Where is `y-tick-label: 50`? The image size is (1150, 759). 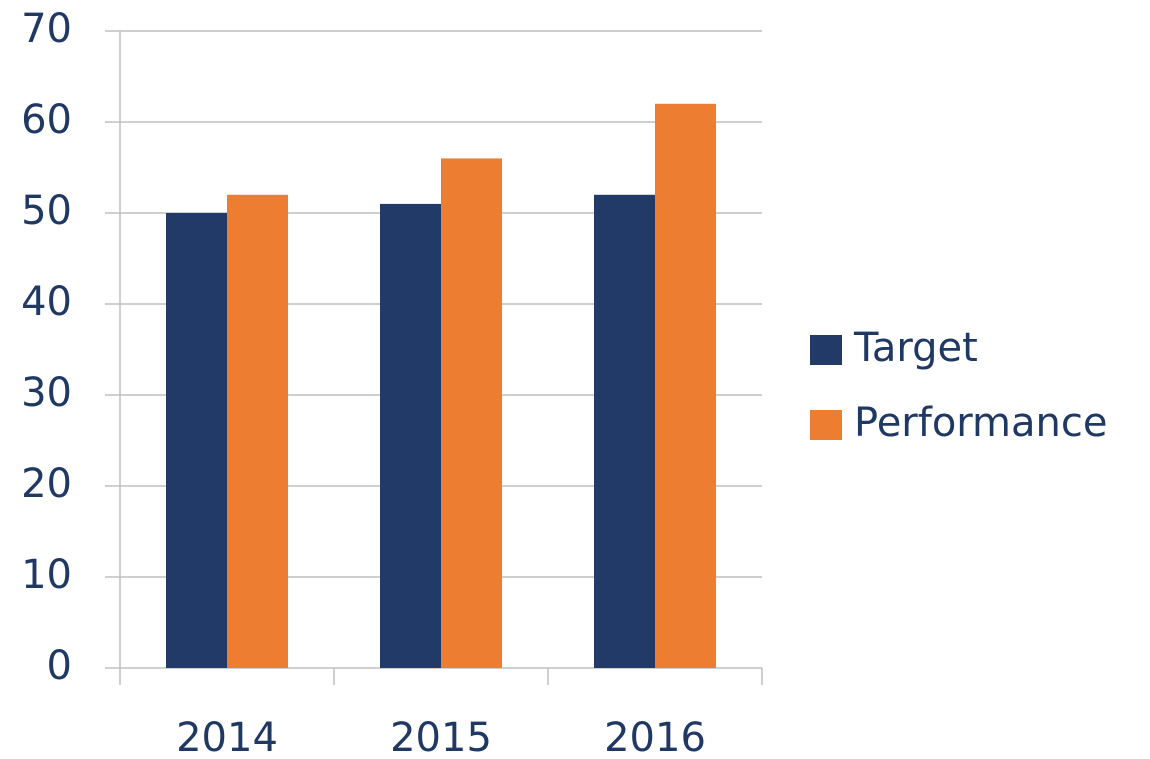
y-tick-label: 50 is located at coordinates (46, 211).